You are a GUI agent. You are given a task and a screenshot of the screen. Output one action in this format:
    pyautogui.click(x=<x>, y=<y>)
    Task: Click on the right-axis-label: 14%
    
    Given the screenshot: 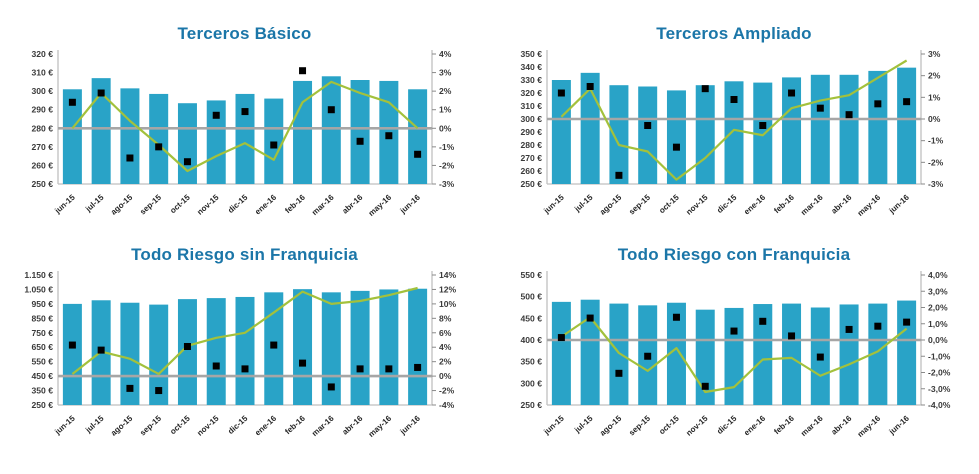 What is the action you would take?
    pyautogui.click(x=448, y=275)
    